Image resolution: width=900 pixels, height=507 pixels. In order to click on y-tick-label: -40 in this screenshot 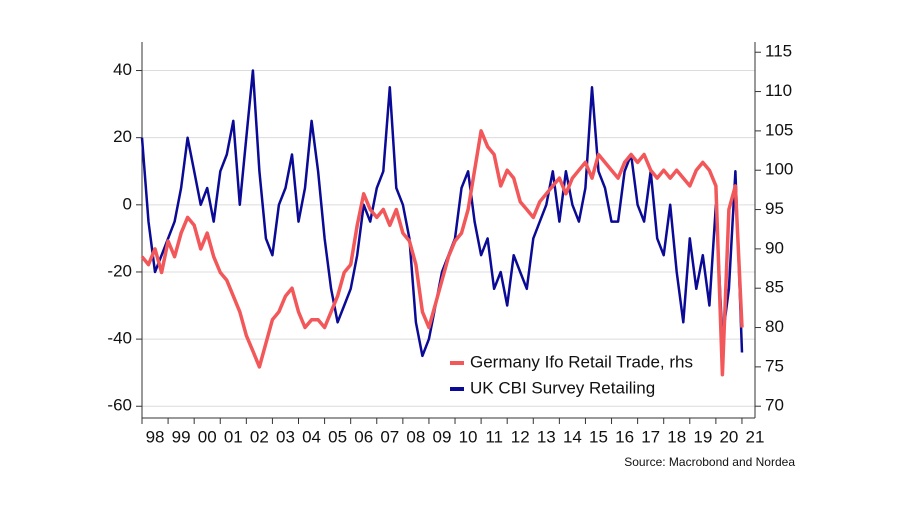, I will do `click(119, 338)`.